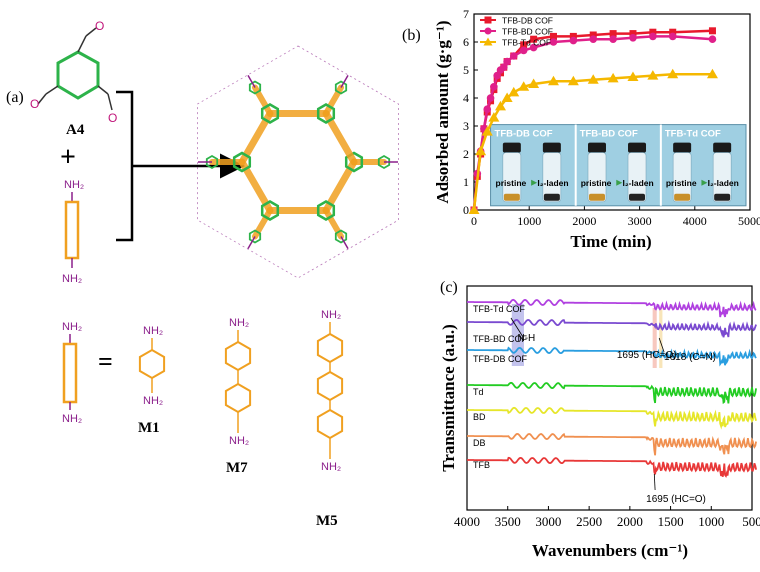 The width and height of the screenshot is (760, 572). I want to click on y-tick-label: 1, so click(466, 182).